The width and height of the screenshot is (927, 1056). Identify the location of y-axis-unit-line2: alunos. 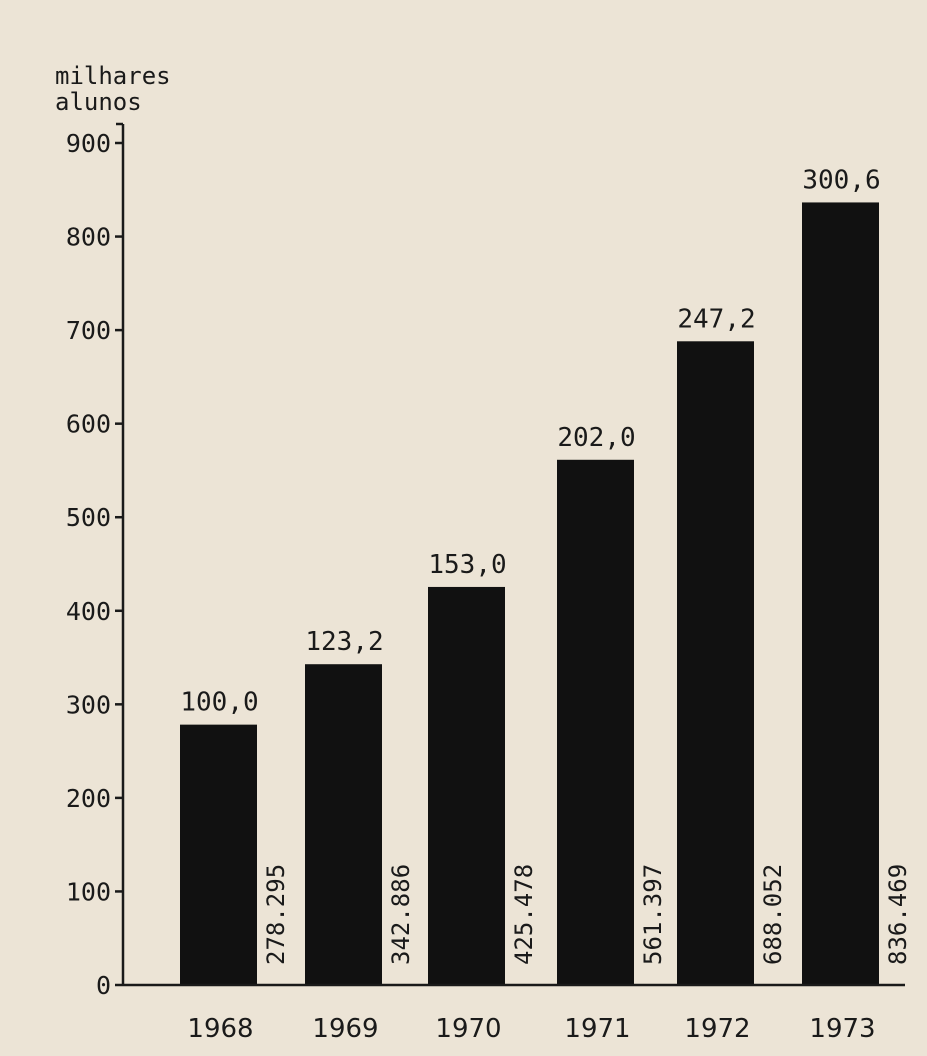
(98, 102).